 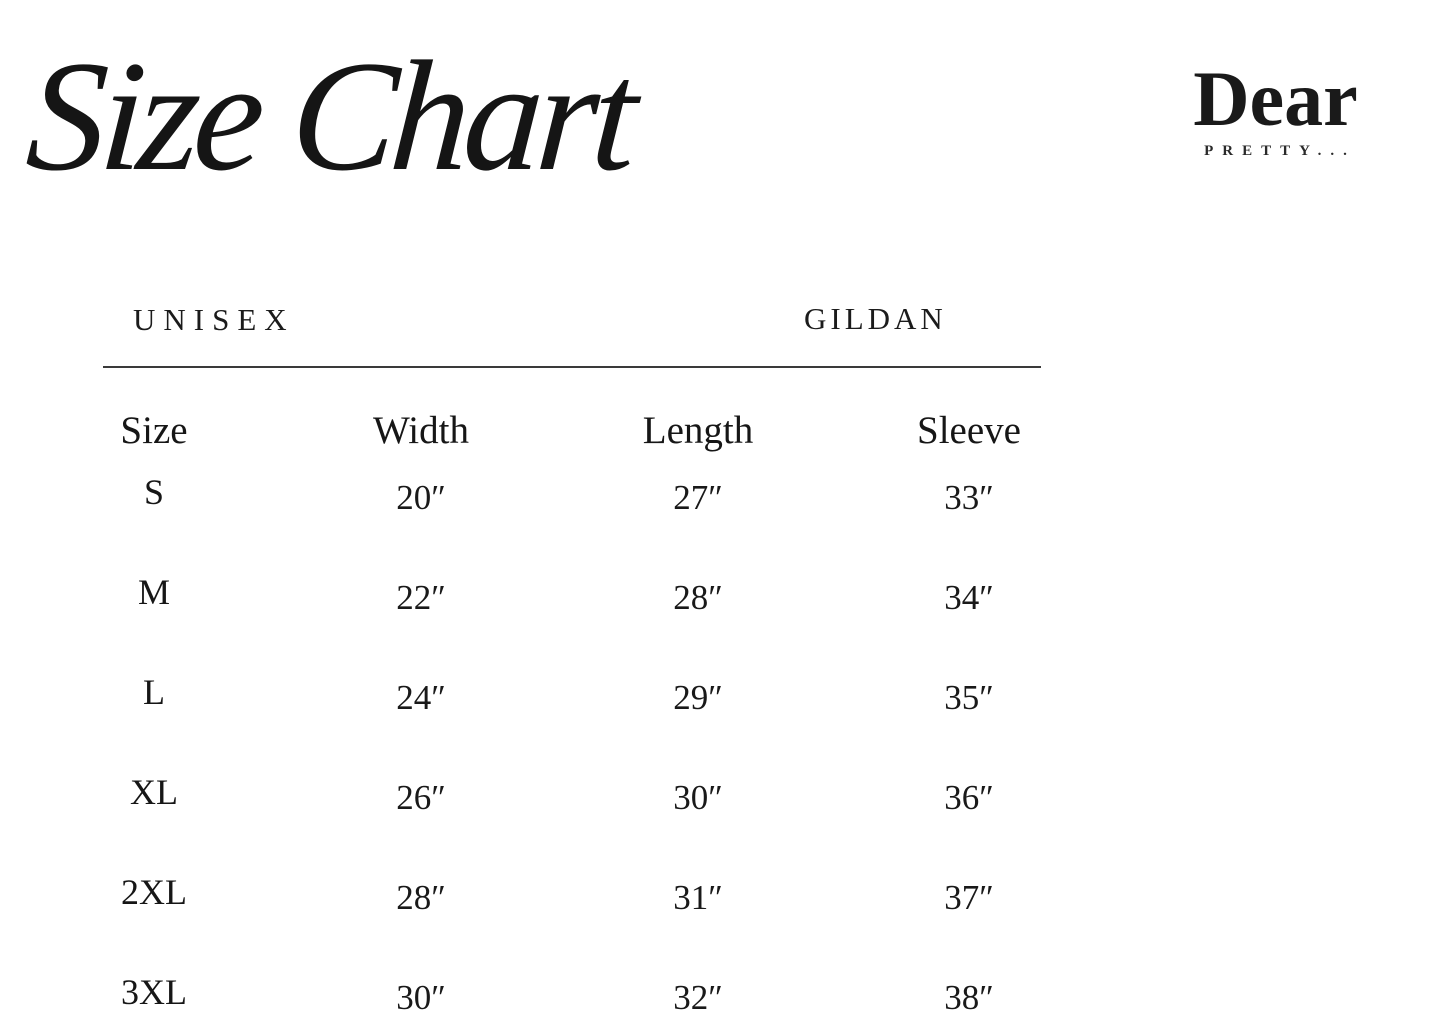 What do you see at coordinates (154, 792) in the screenshot?
I see `cell-size: XL` at bounding box center [154, 792].